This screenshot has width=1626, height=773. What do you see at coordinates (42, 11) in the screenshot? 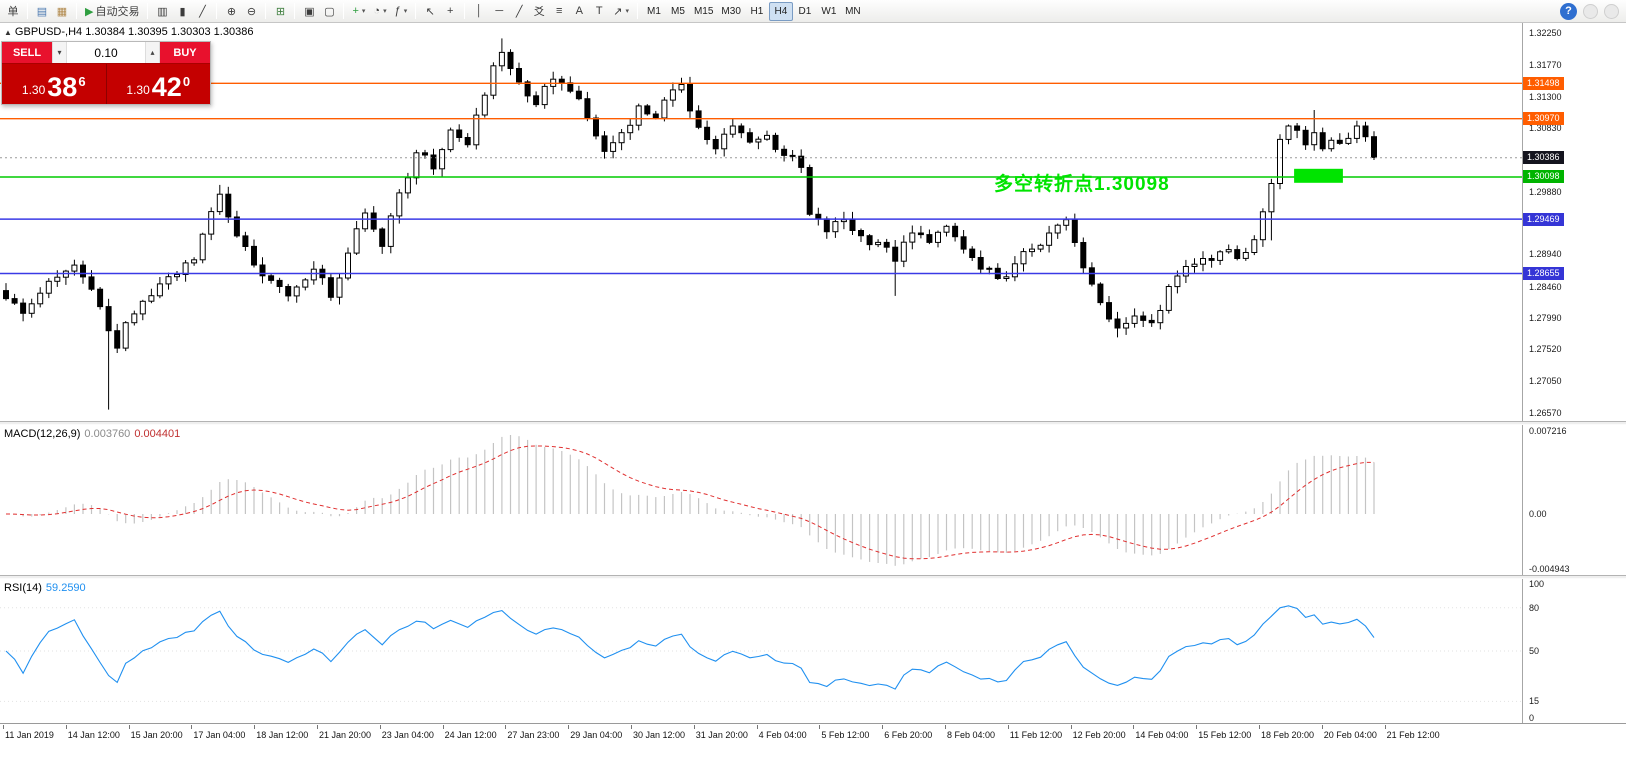
I see `market-watch-icon: ▤` at bounding box center [42, 11].